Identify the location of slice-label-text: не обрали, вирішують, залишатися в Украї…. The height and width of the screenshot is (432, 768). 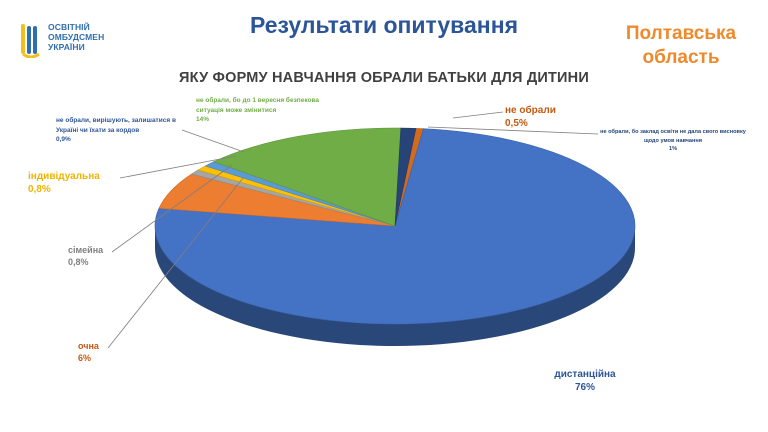
(116, 125).